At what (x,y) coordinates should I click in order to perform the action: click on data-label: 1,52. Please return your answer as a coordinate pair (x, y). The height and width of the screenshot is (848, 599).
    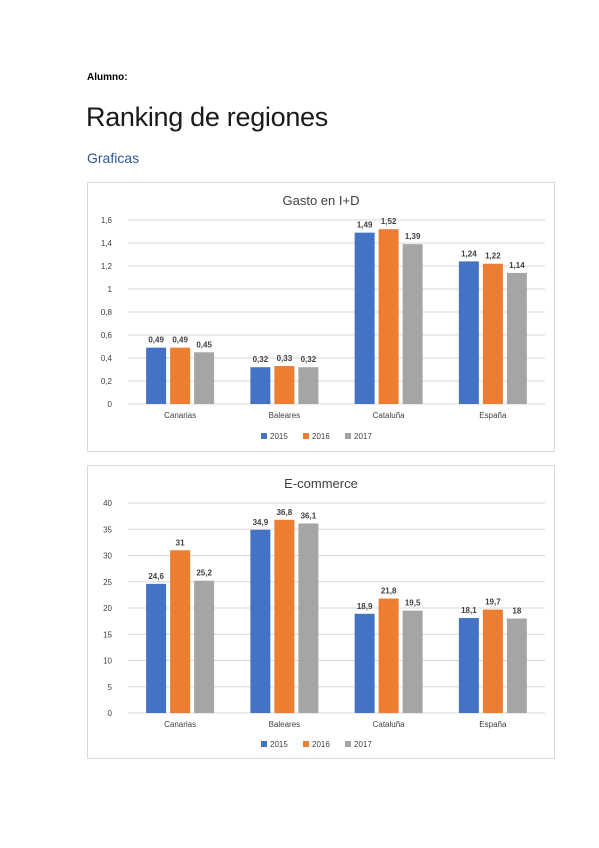
    Looking at the image, I should click on (389, 221).